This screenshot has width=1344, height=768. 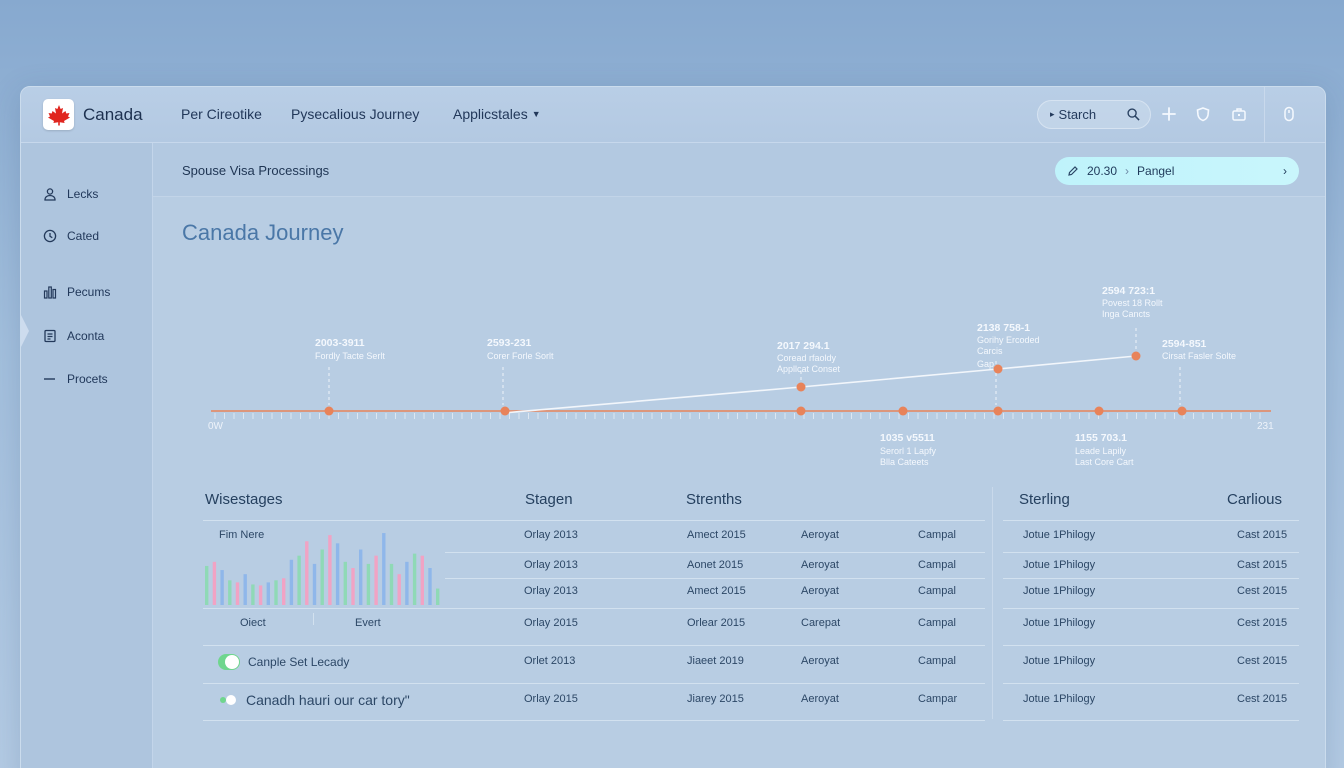 What do you see at coordinates (1177, 171) in the screenshot?
I see `status-pill: 20.30 › Pangel ›` at bounding box center [1177, 171].